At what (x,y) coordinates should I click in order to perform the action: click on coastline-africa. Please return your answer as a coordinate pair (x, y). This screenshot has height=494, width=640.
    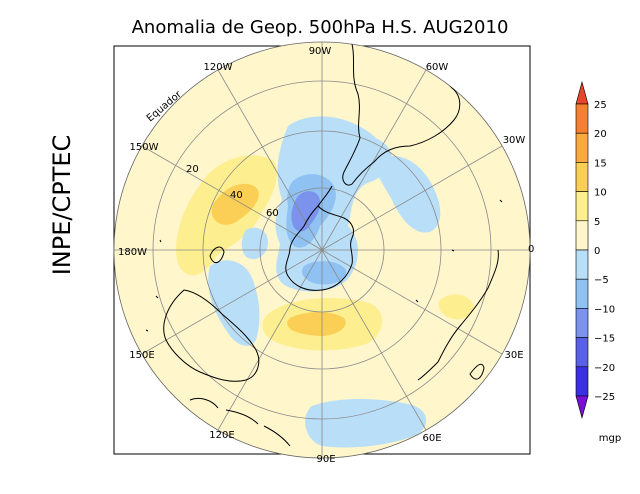
    Looking at the image, I should click on (458, 315).